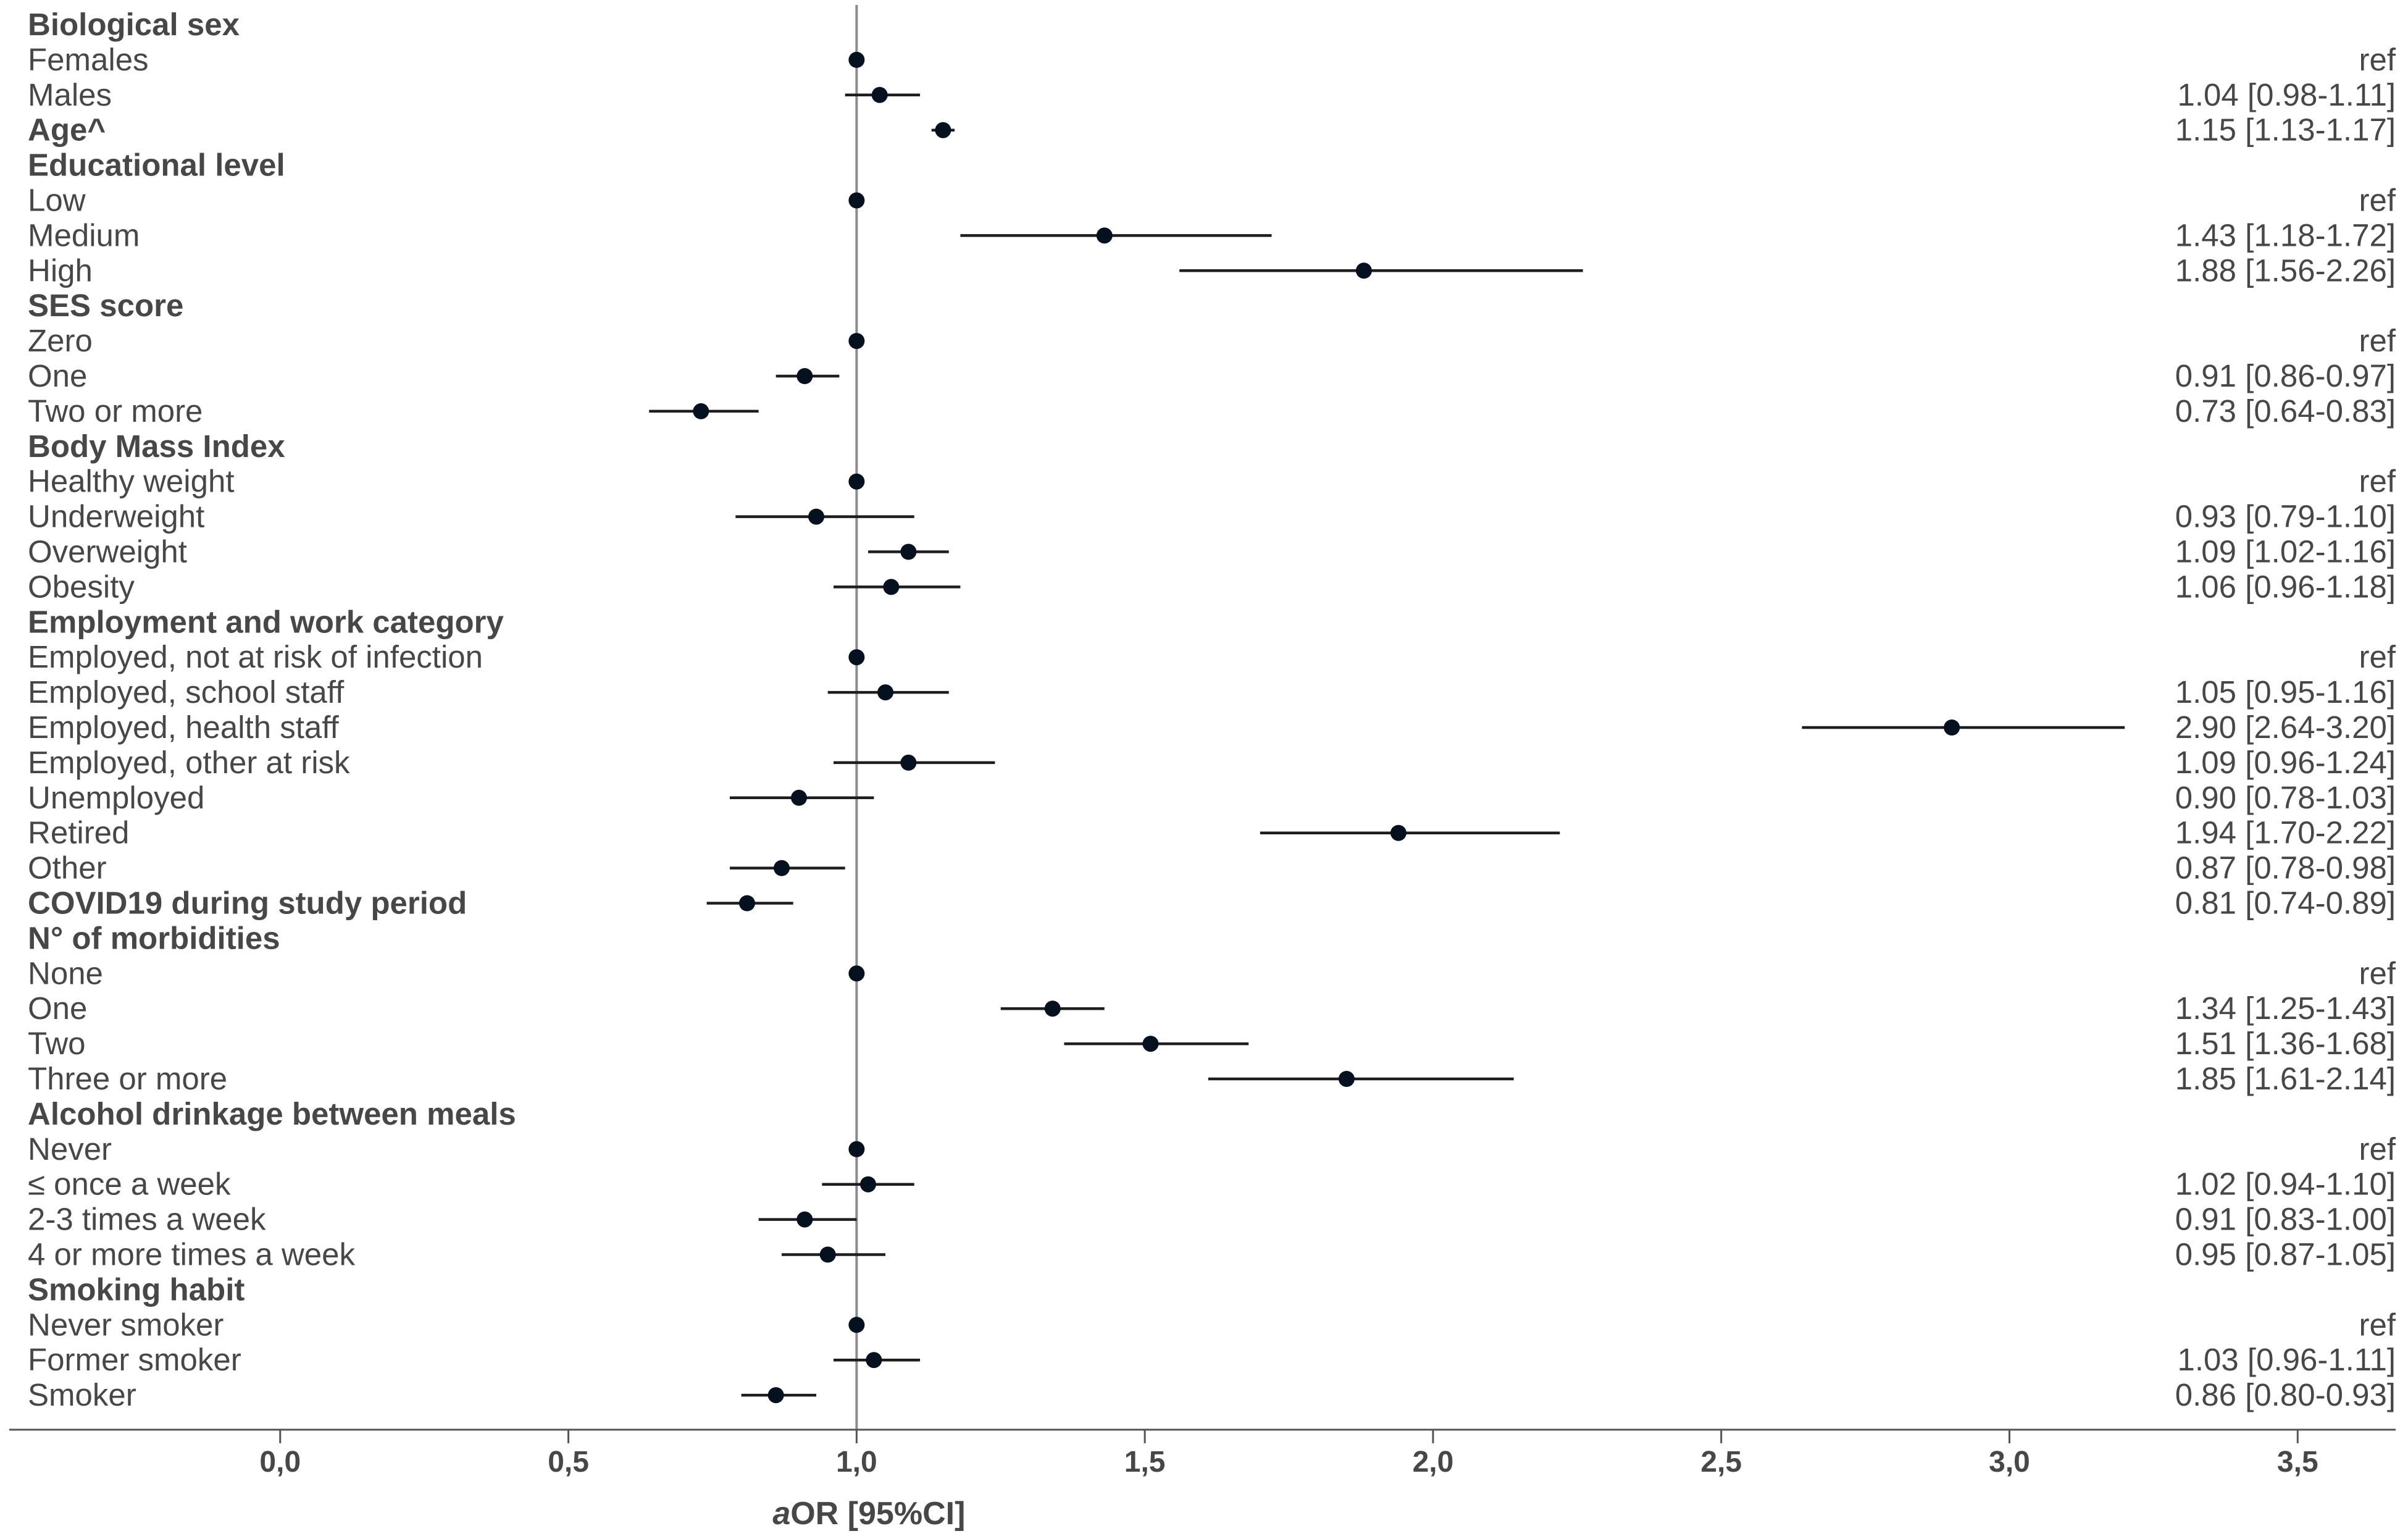 The height and width of the screenshot is (1539, 2408). Describe the element at coordinates (255, 656) in the screenshot. I see `row-label: Employed, not at risk of infection` at that location.